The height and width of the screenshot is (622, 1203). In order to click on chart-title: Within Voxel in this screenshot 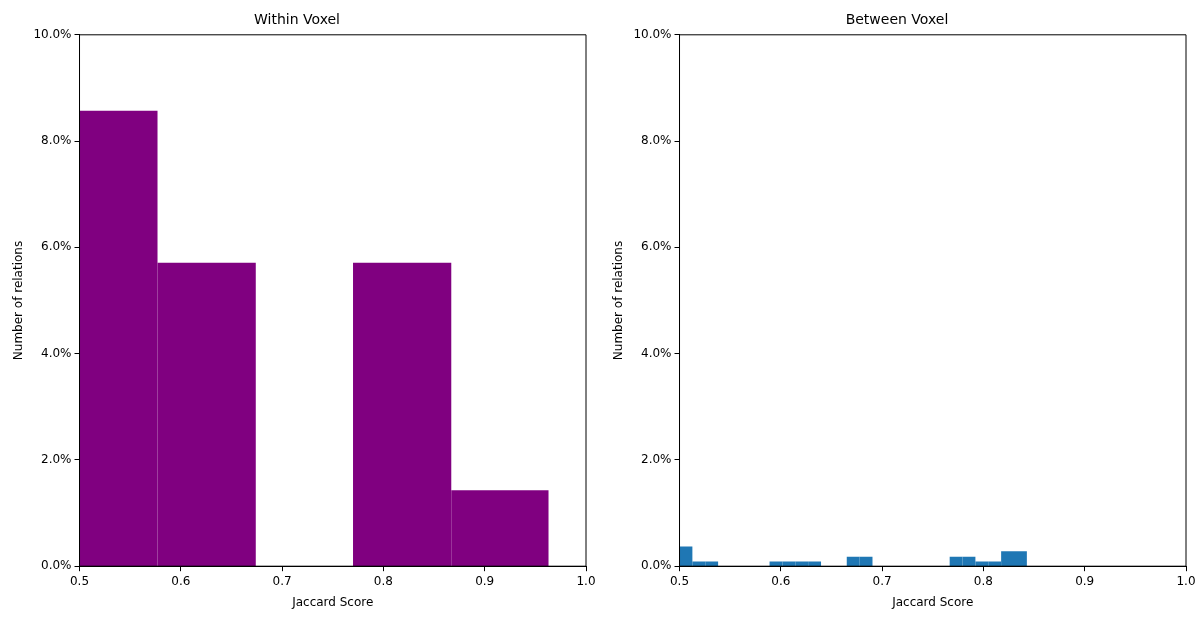, I will do `click(297, 19)`.